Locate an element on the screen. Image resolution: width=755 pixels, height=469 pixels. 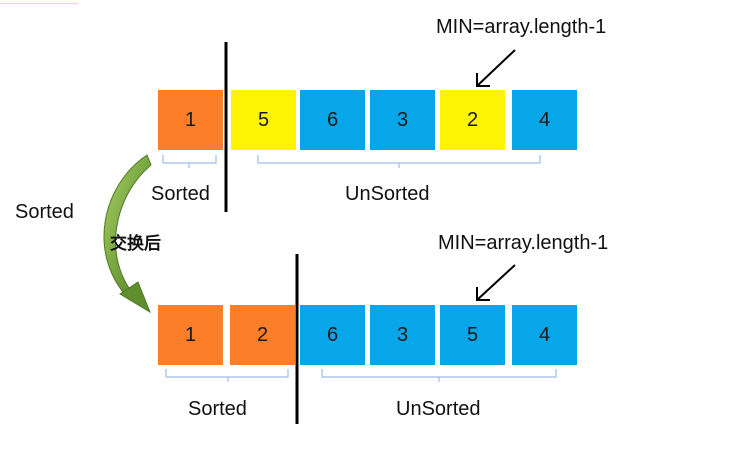
swap-label: 交换后 is located at coordinates (135, 244).